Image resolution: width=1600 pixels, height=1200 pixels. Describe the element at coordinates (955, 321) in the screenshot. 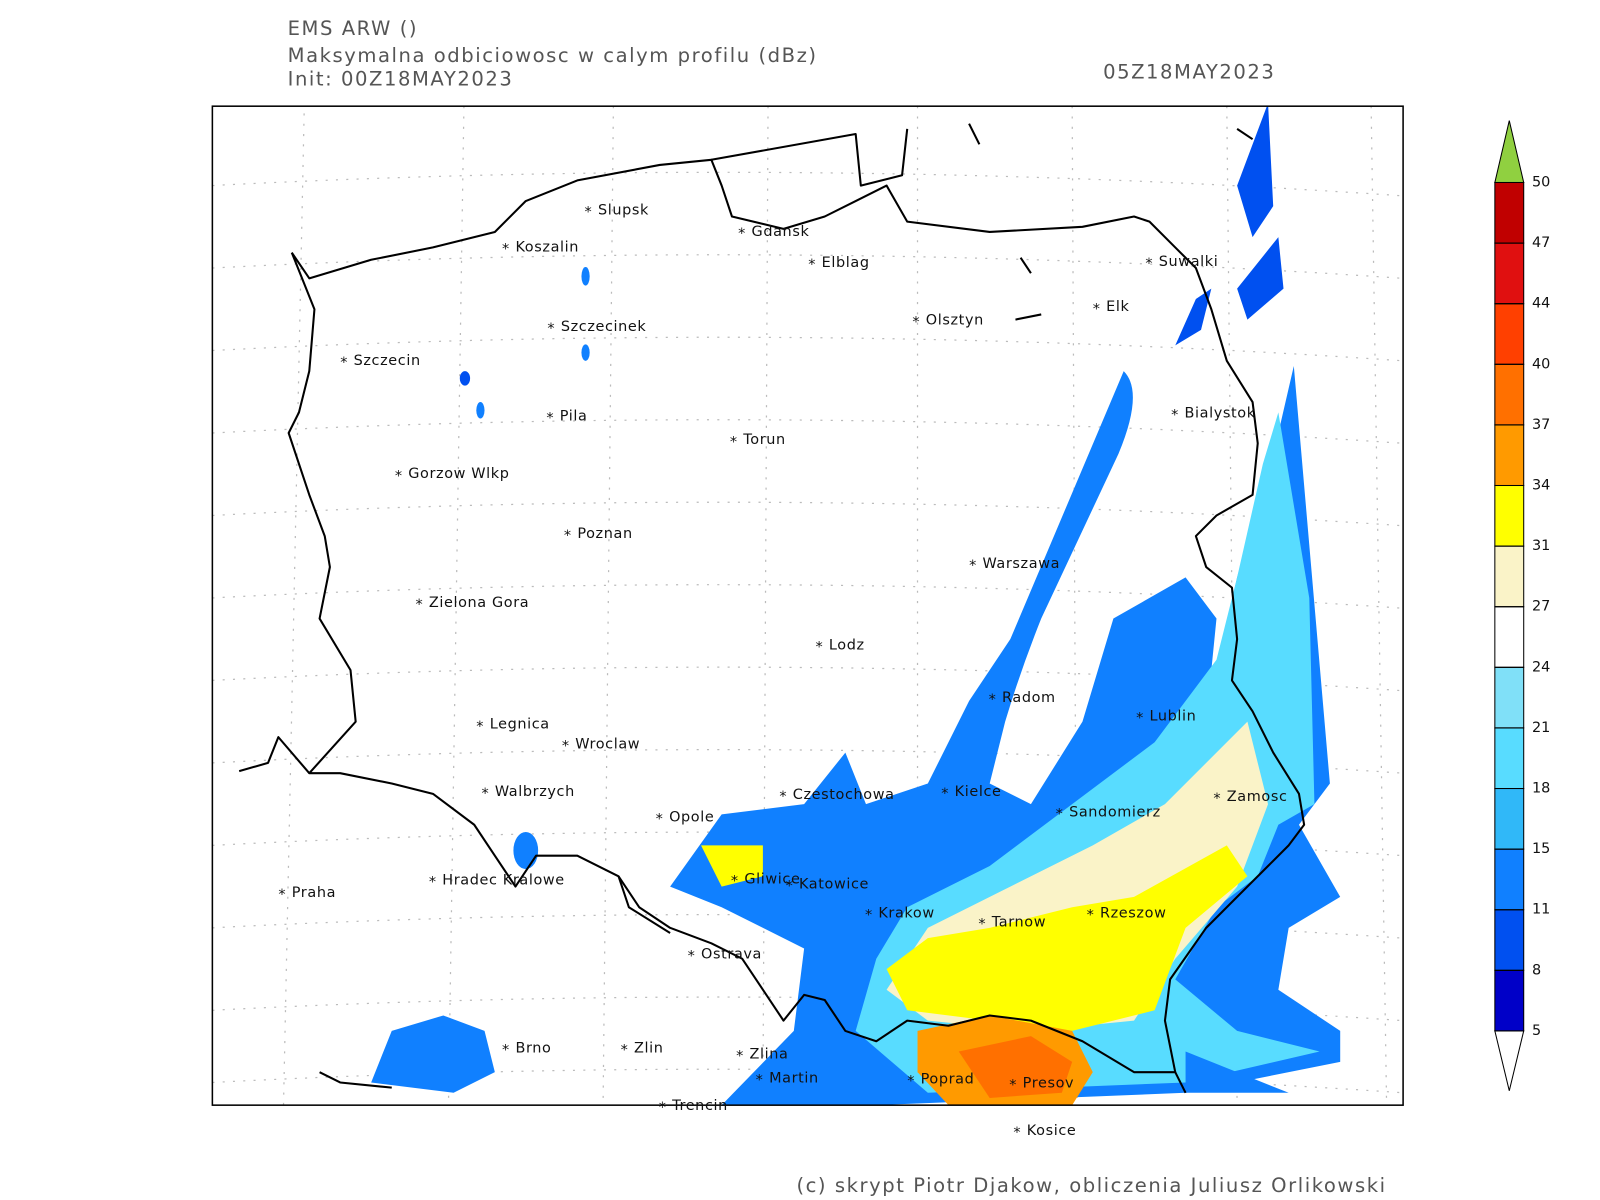

I see `city-label: Olsztyn` at that location.